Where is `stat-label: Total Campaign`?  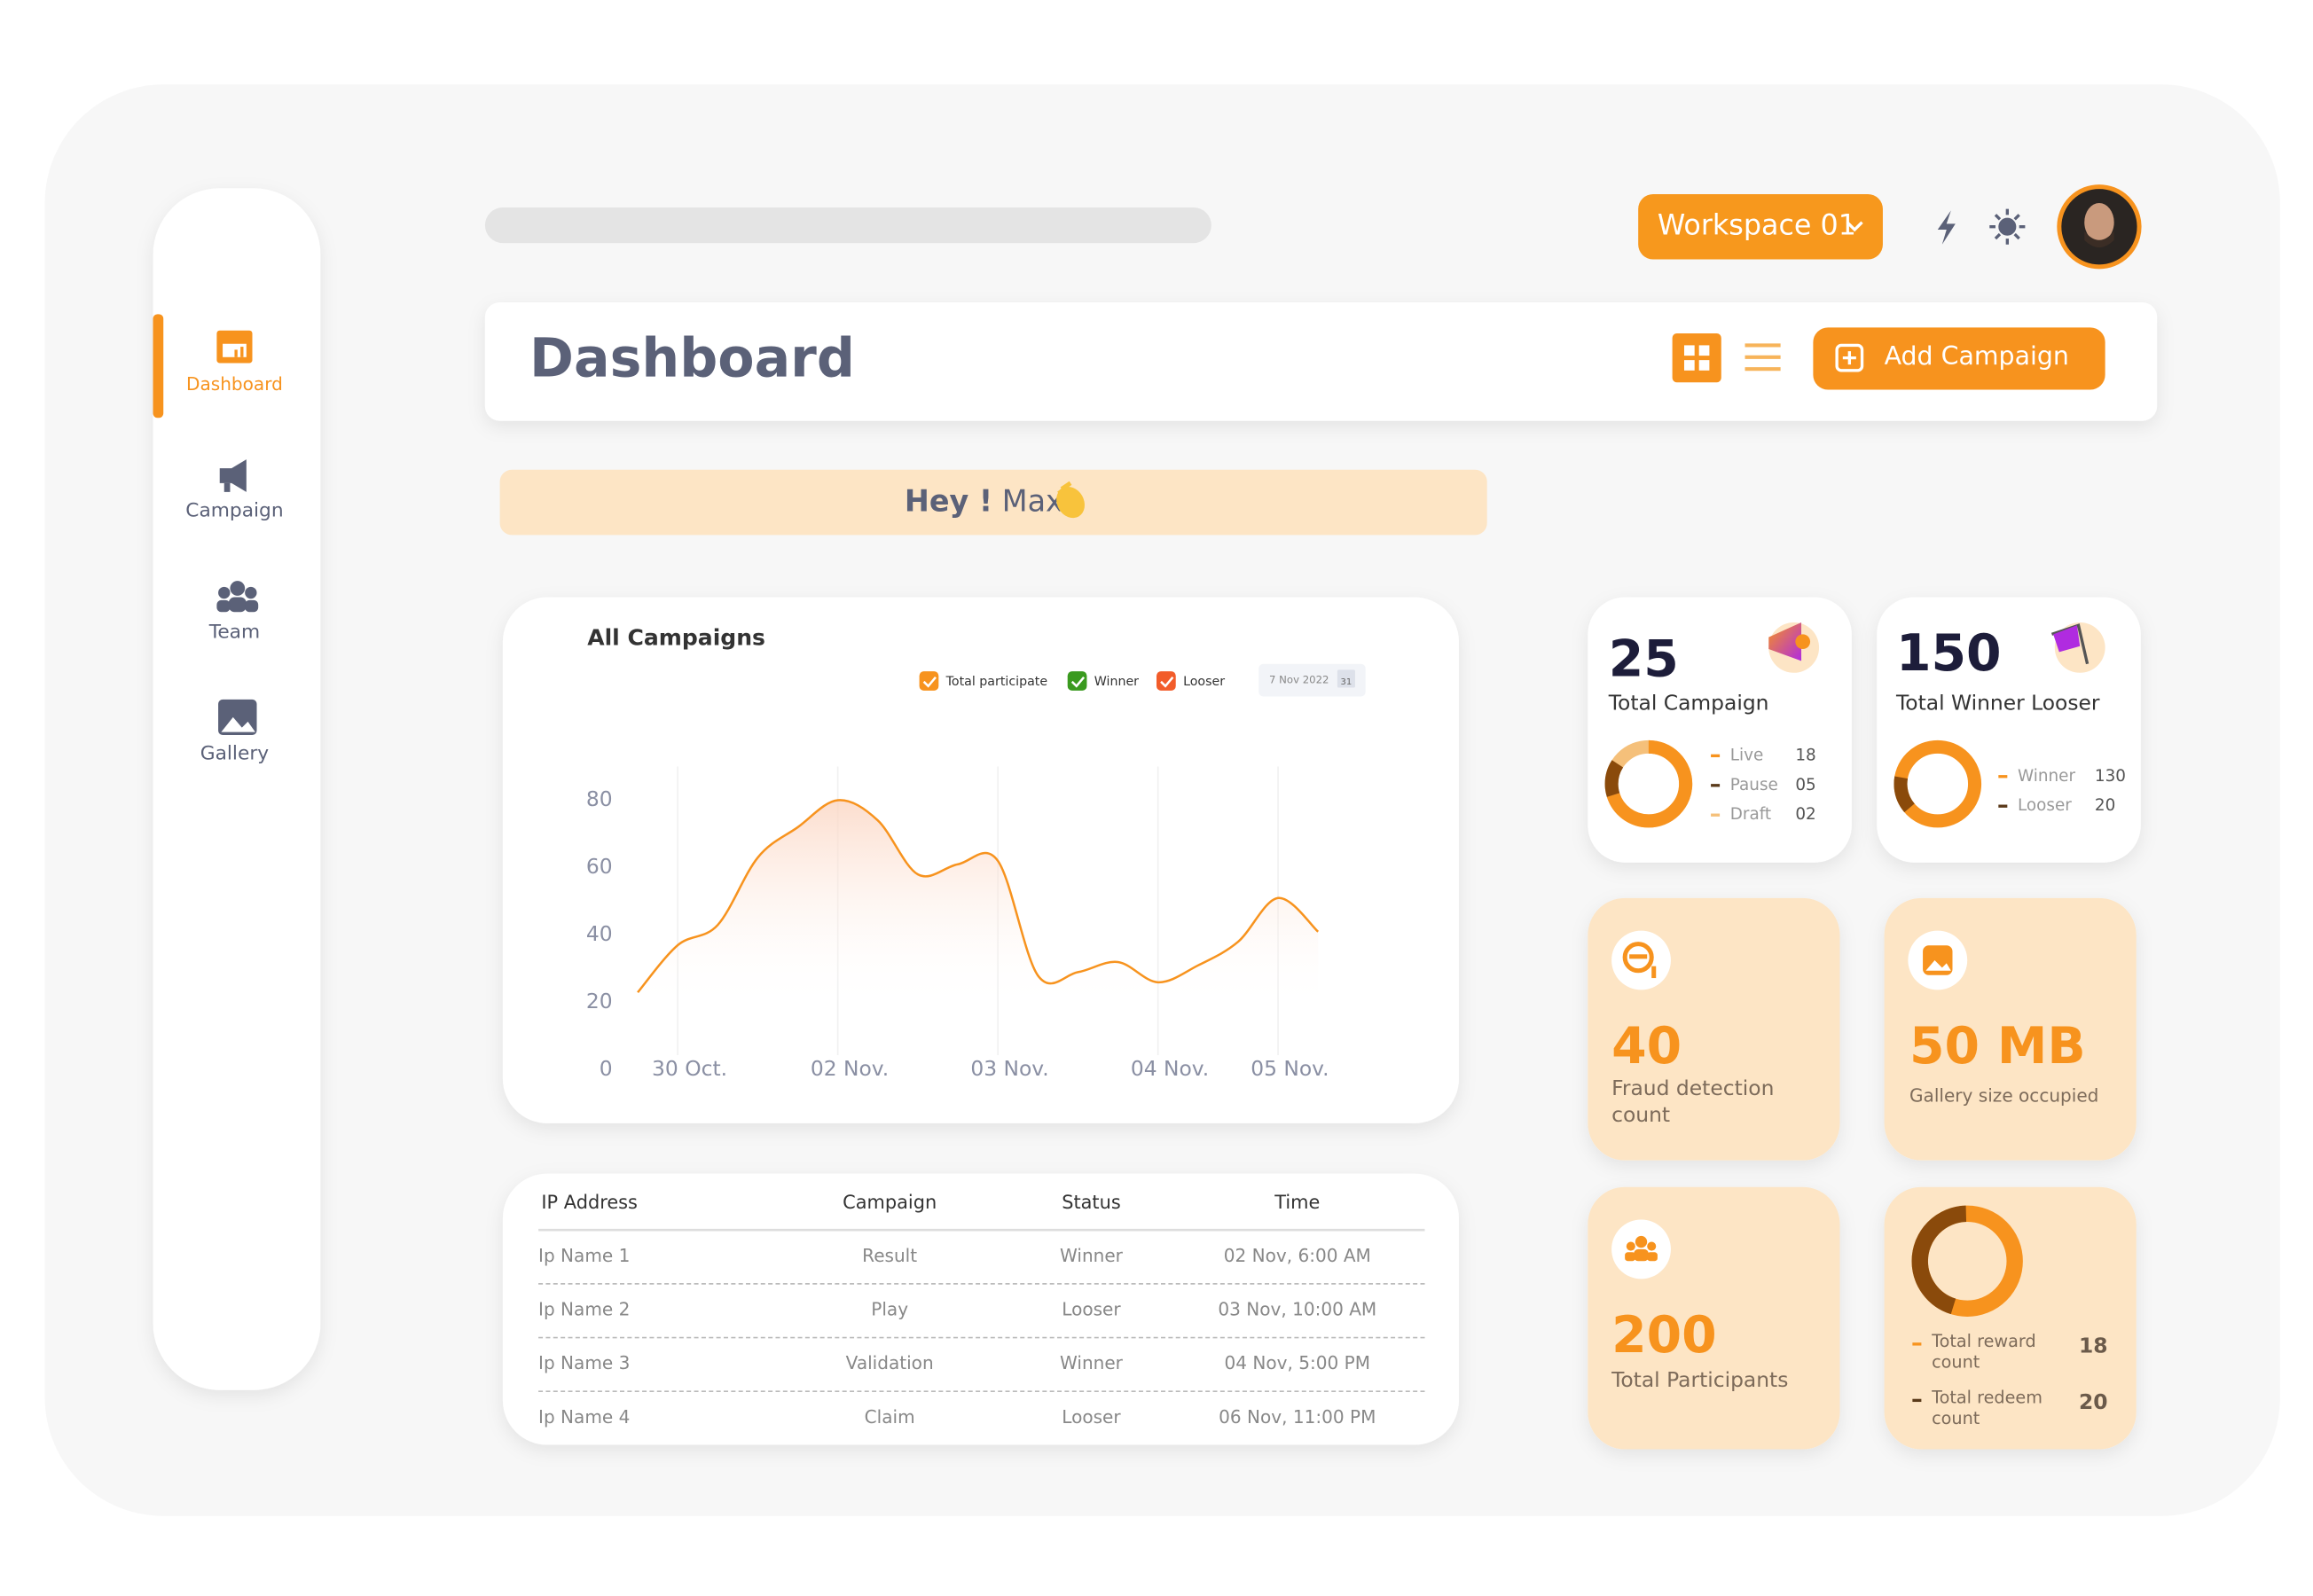
stat-label: Total Campaign is located at coordinates (1688, 703).